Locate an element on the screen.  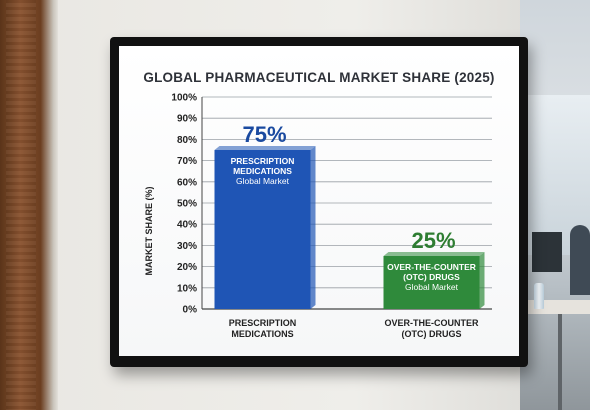
y-tick-label: 50% is located at coordinates (187, 204).